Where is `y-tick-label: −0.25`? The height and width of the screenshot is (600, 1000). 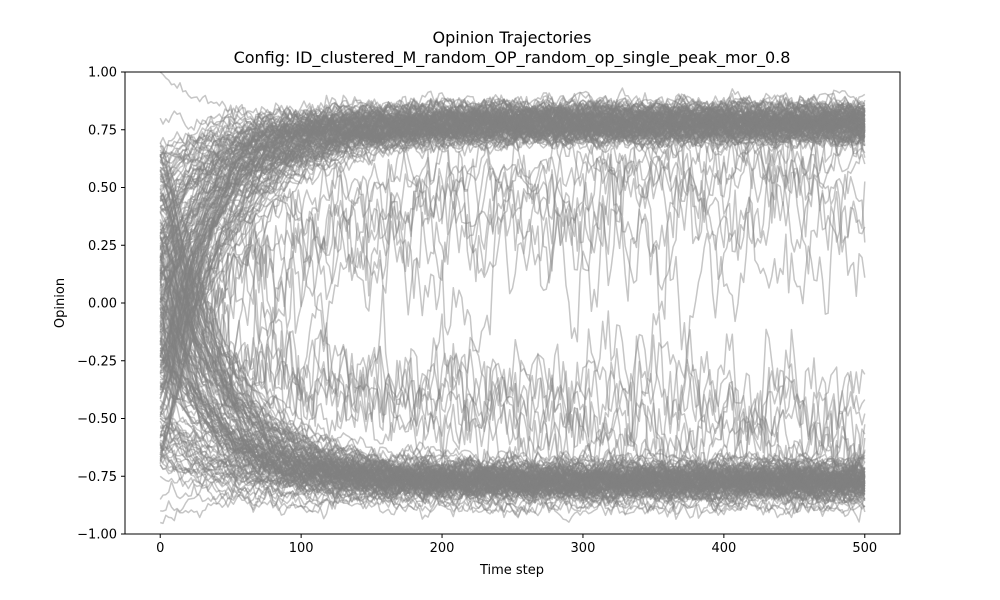
y-tick-label: −0.25 is located at coordinates (97, 361).